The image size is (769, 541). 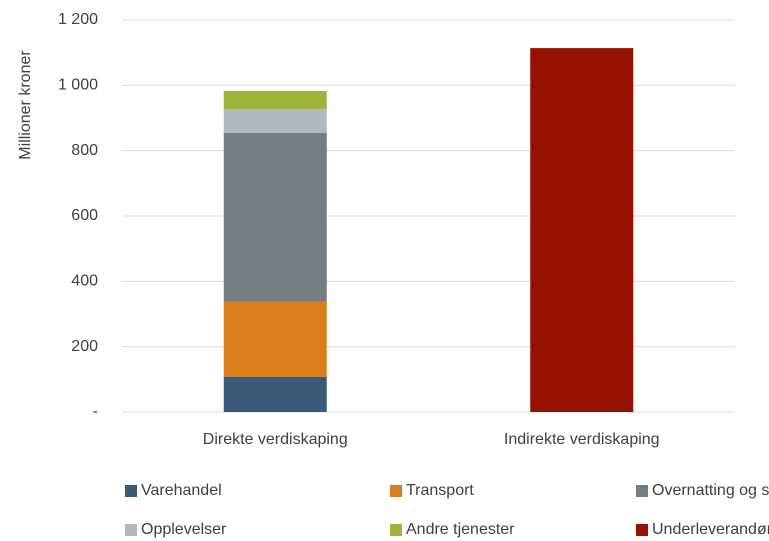 I want to click on x-tick-label: Direkte verdiskaping, so click(x=275, y=439).